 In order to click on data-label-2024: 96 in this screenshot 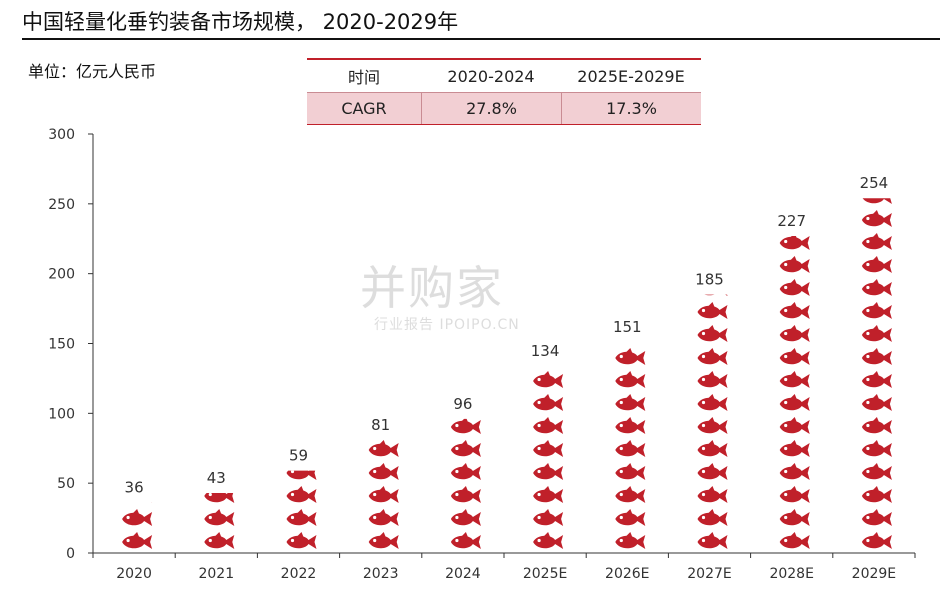, I will do `click(462, 404)`.